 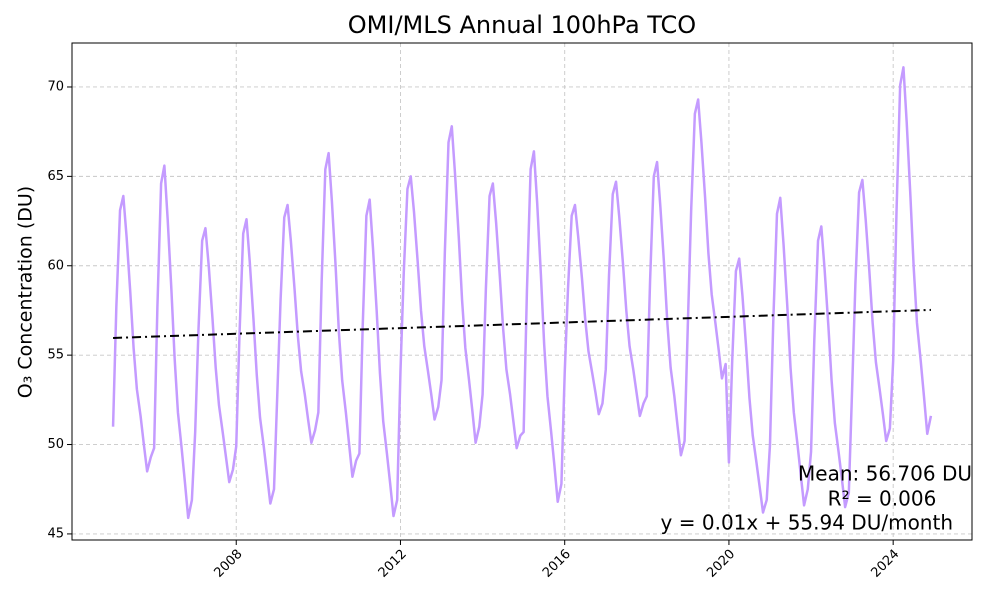 I want to click on annotation: y = 0.01x + 55.94 DU/month, so click(x=807, y=523).